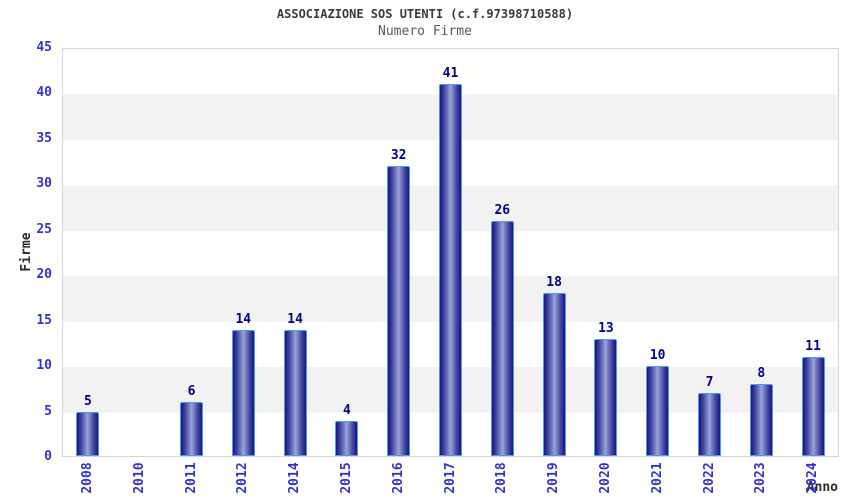 Image resolution: width=850 pixels, height=500 pixels. What do you see at coordinates (398, 156) in the screenshot?
I see `bar-value-label: 32` at bounding box center [398, 156].